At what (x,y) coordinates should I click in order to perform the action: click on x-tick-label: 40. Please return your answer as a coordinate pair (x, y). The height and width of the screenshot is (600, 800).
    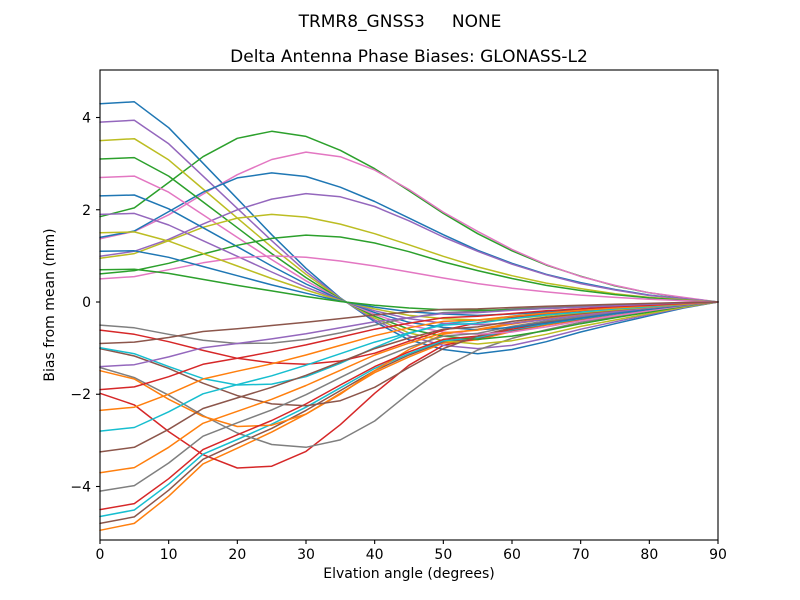
    Looking at the image, I should click on (375, 555).